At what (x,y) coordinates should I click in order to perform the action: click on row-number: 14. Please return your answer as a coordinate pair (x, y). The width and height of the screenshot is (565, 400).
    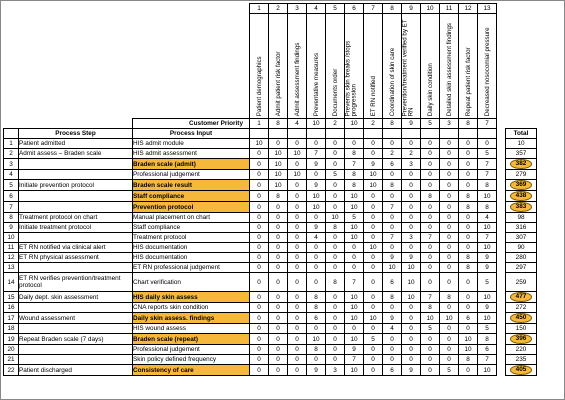
    Looking at the image, I should click on (11, 282).